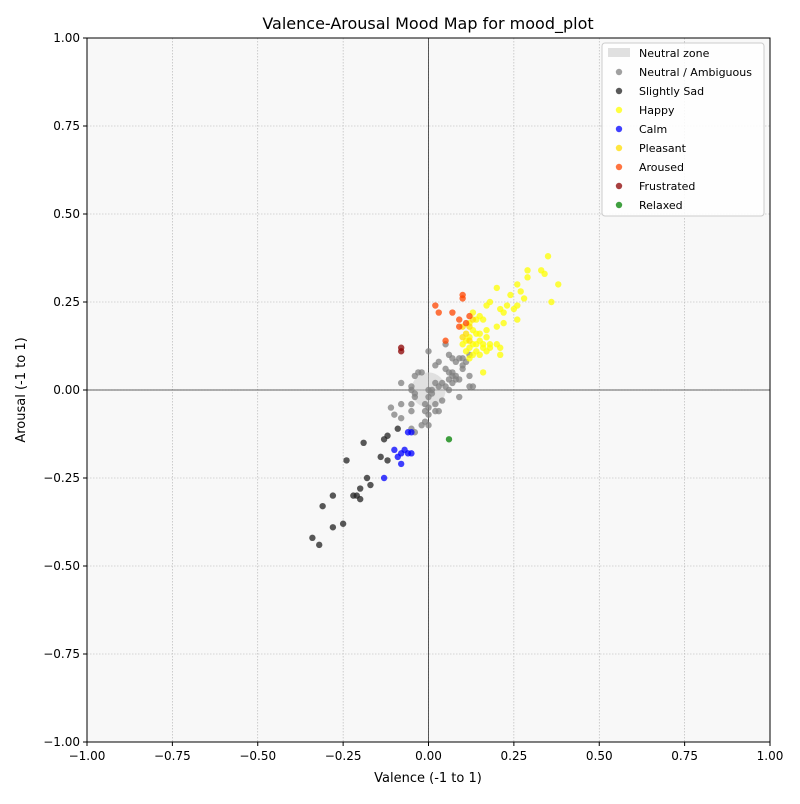 This screenshot has width=800, height=804. I want to click on y-tick-label: −0.50, so click(61, 566).